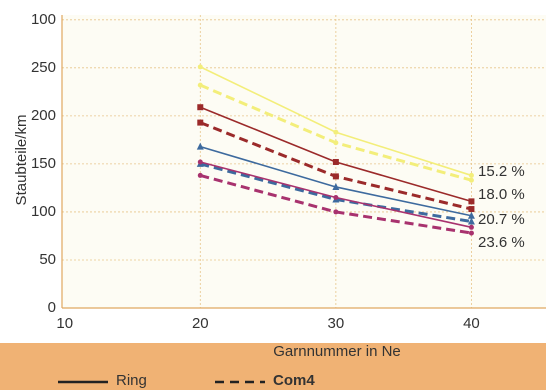  What do you see at coordinates (43, 115) in the screenshot?
I see `y-tick-label: 200` at bounding box center [43, 115].